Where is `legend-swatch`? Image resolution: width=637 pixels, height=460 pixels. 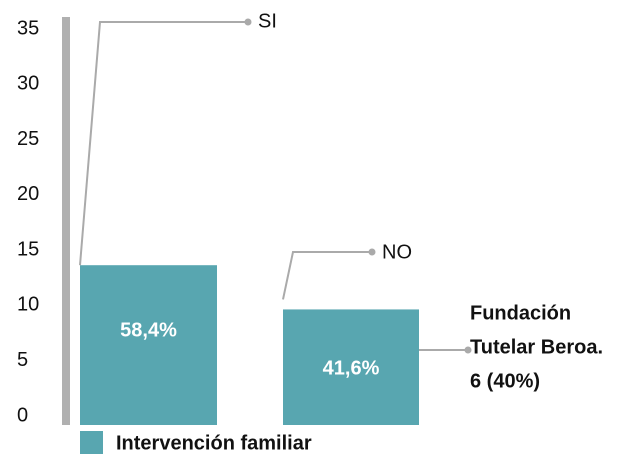 legend-swatch is located at coordinates (91, 442).